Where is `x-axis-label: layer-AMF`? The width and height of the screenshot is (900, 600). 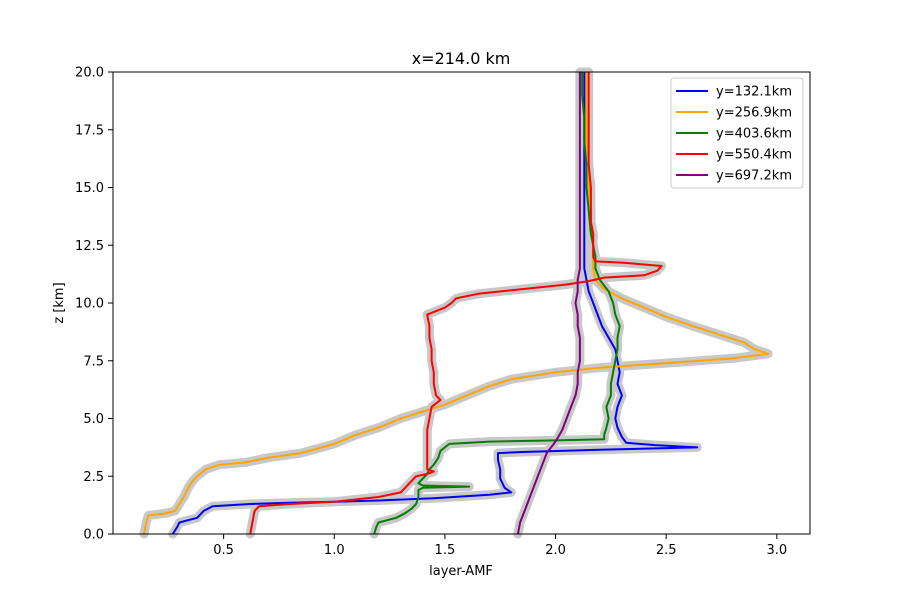 x-axis-label: layer-AMF is located at coordinates (461, 571).